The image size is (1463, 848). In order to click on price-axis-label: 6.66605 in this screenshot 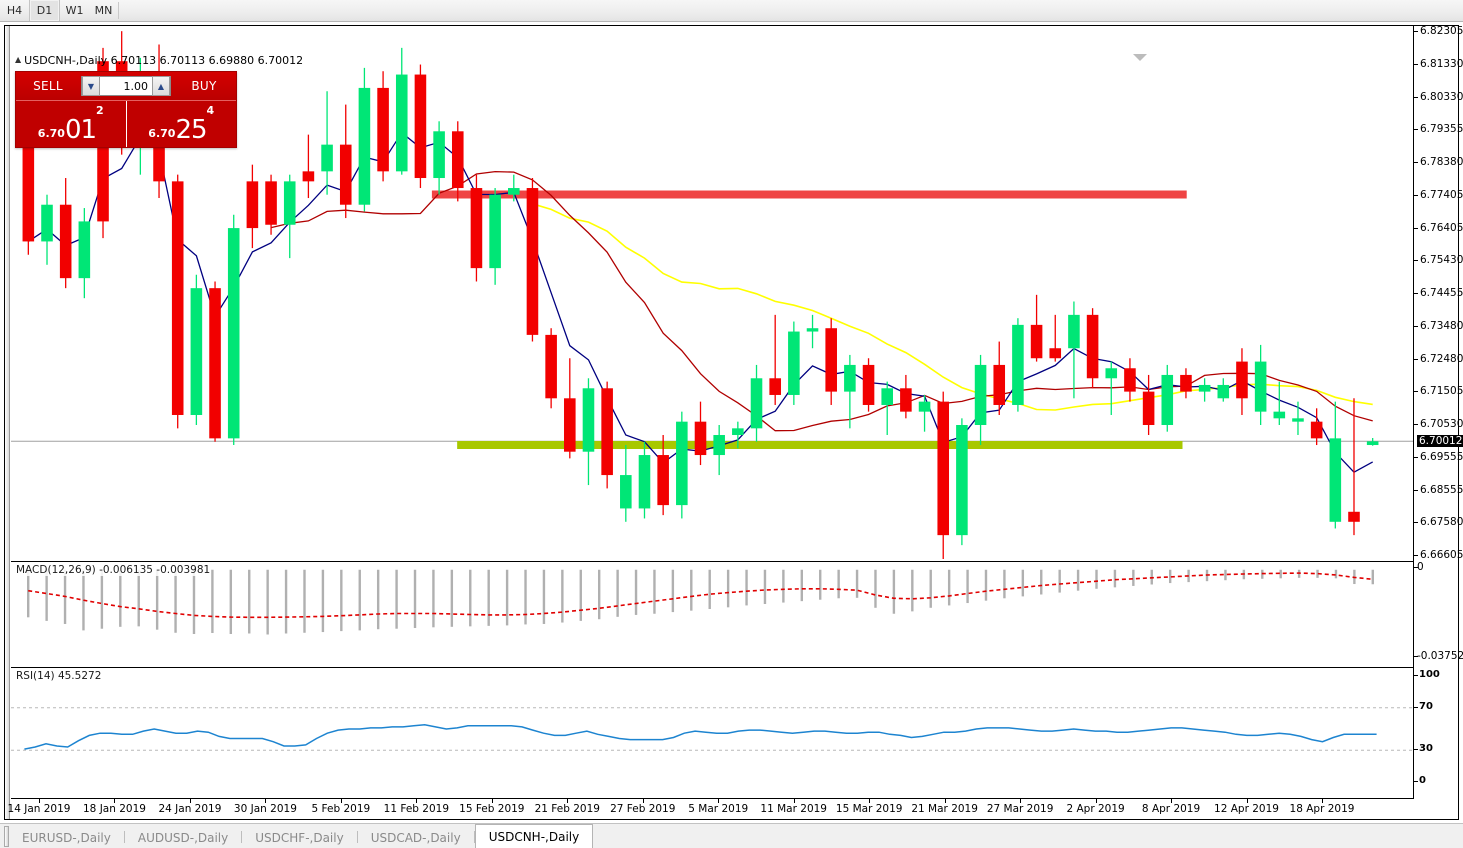, I will do `click(1441, 555)`.